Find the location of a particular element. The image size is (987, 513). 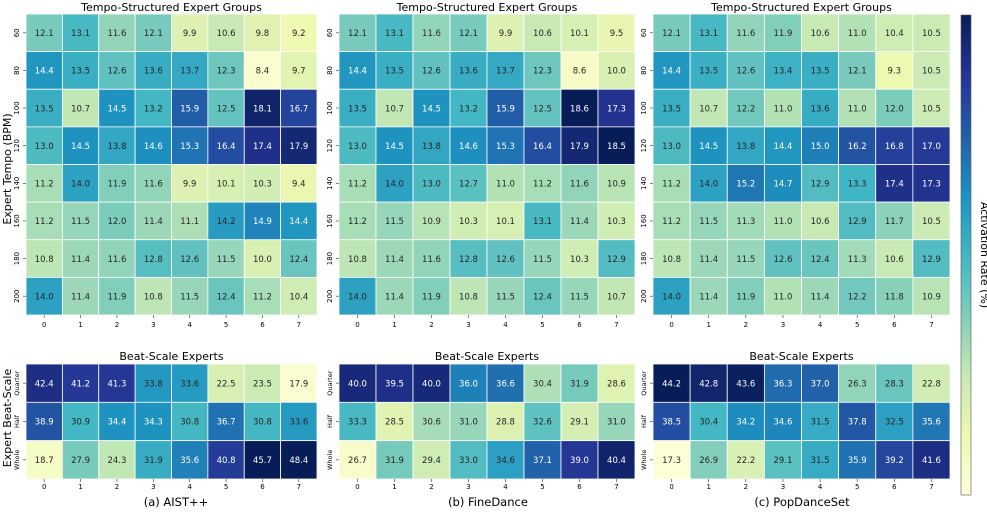

caption-a: (a) AIST++ is located at coordinates (176, 502).